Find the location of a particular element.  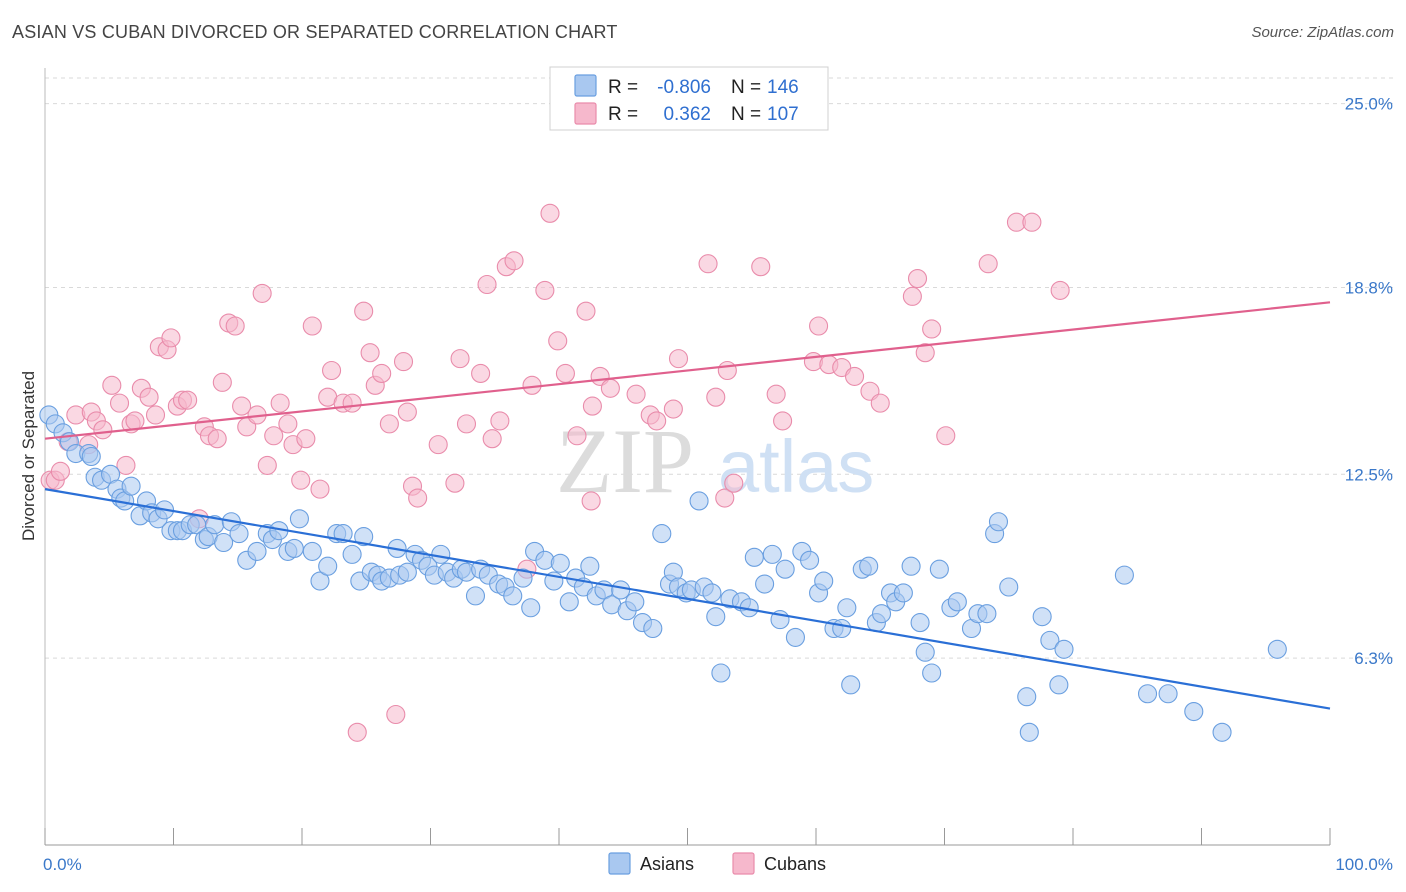

y-tick-label: 12.5% is located at coordinates (1369, 474).